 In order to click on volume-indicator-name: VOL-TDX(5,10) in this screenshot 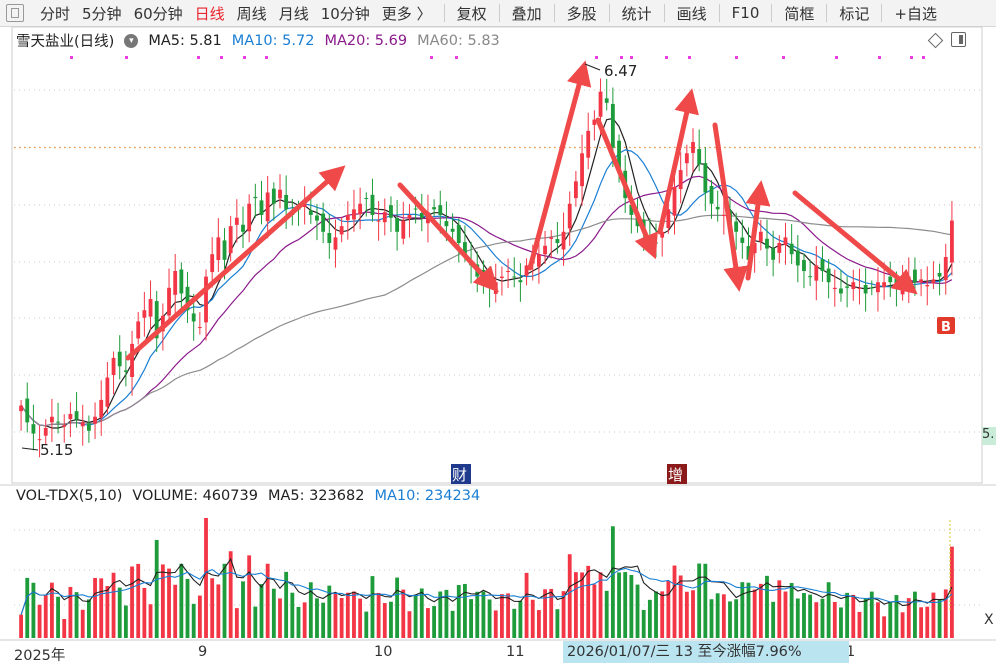, I will do `click(69, 496)`.